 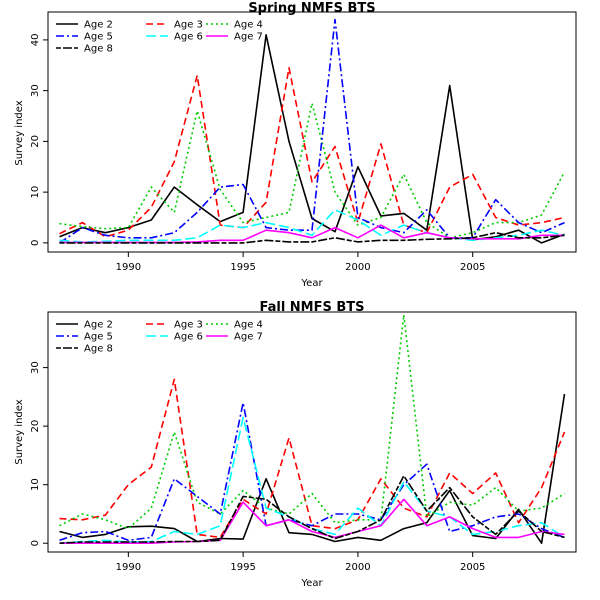 What do you see at coordinates (311, 8) in the screenshot?
I see `chart-title: Spring NMFS BTS` at bounding box center [311, 8].